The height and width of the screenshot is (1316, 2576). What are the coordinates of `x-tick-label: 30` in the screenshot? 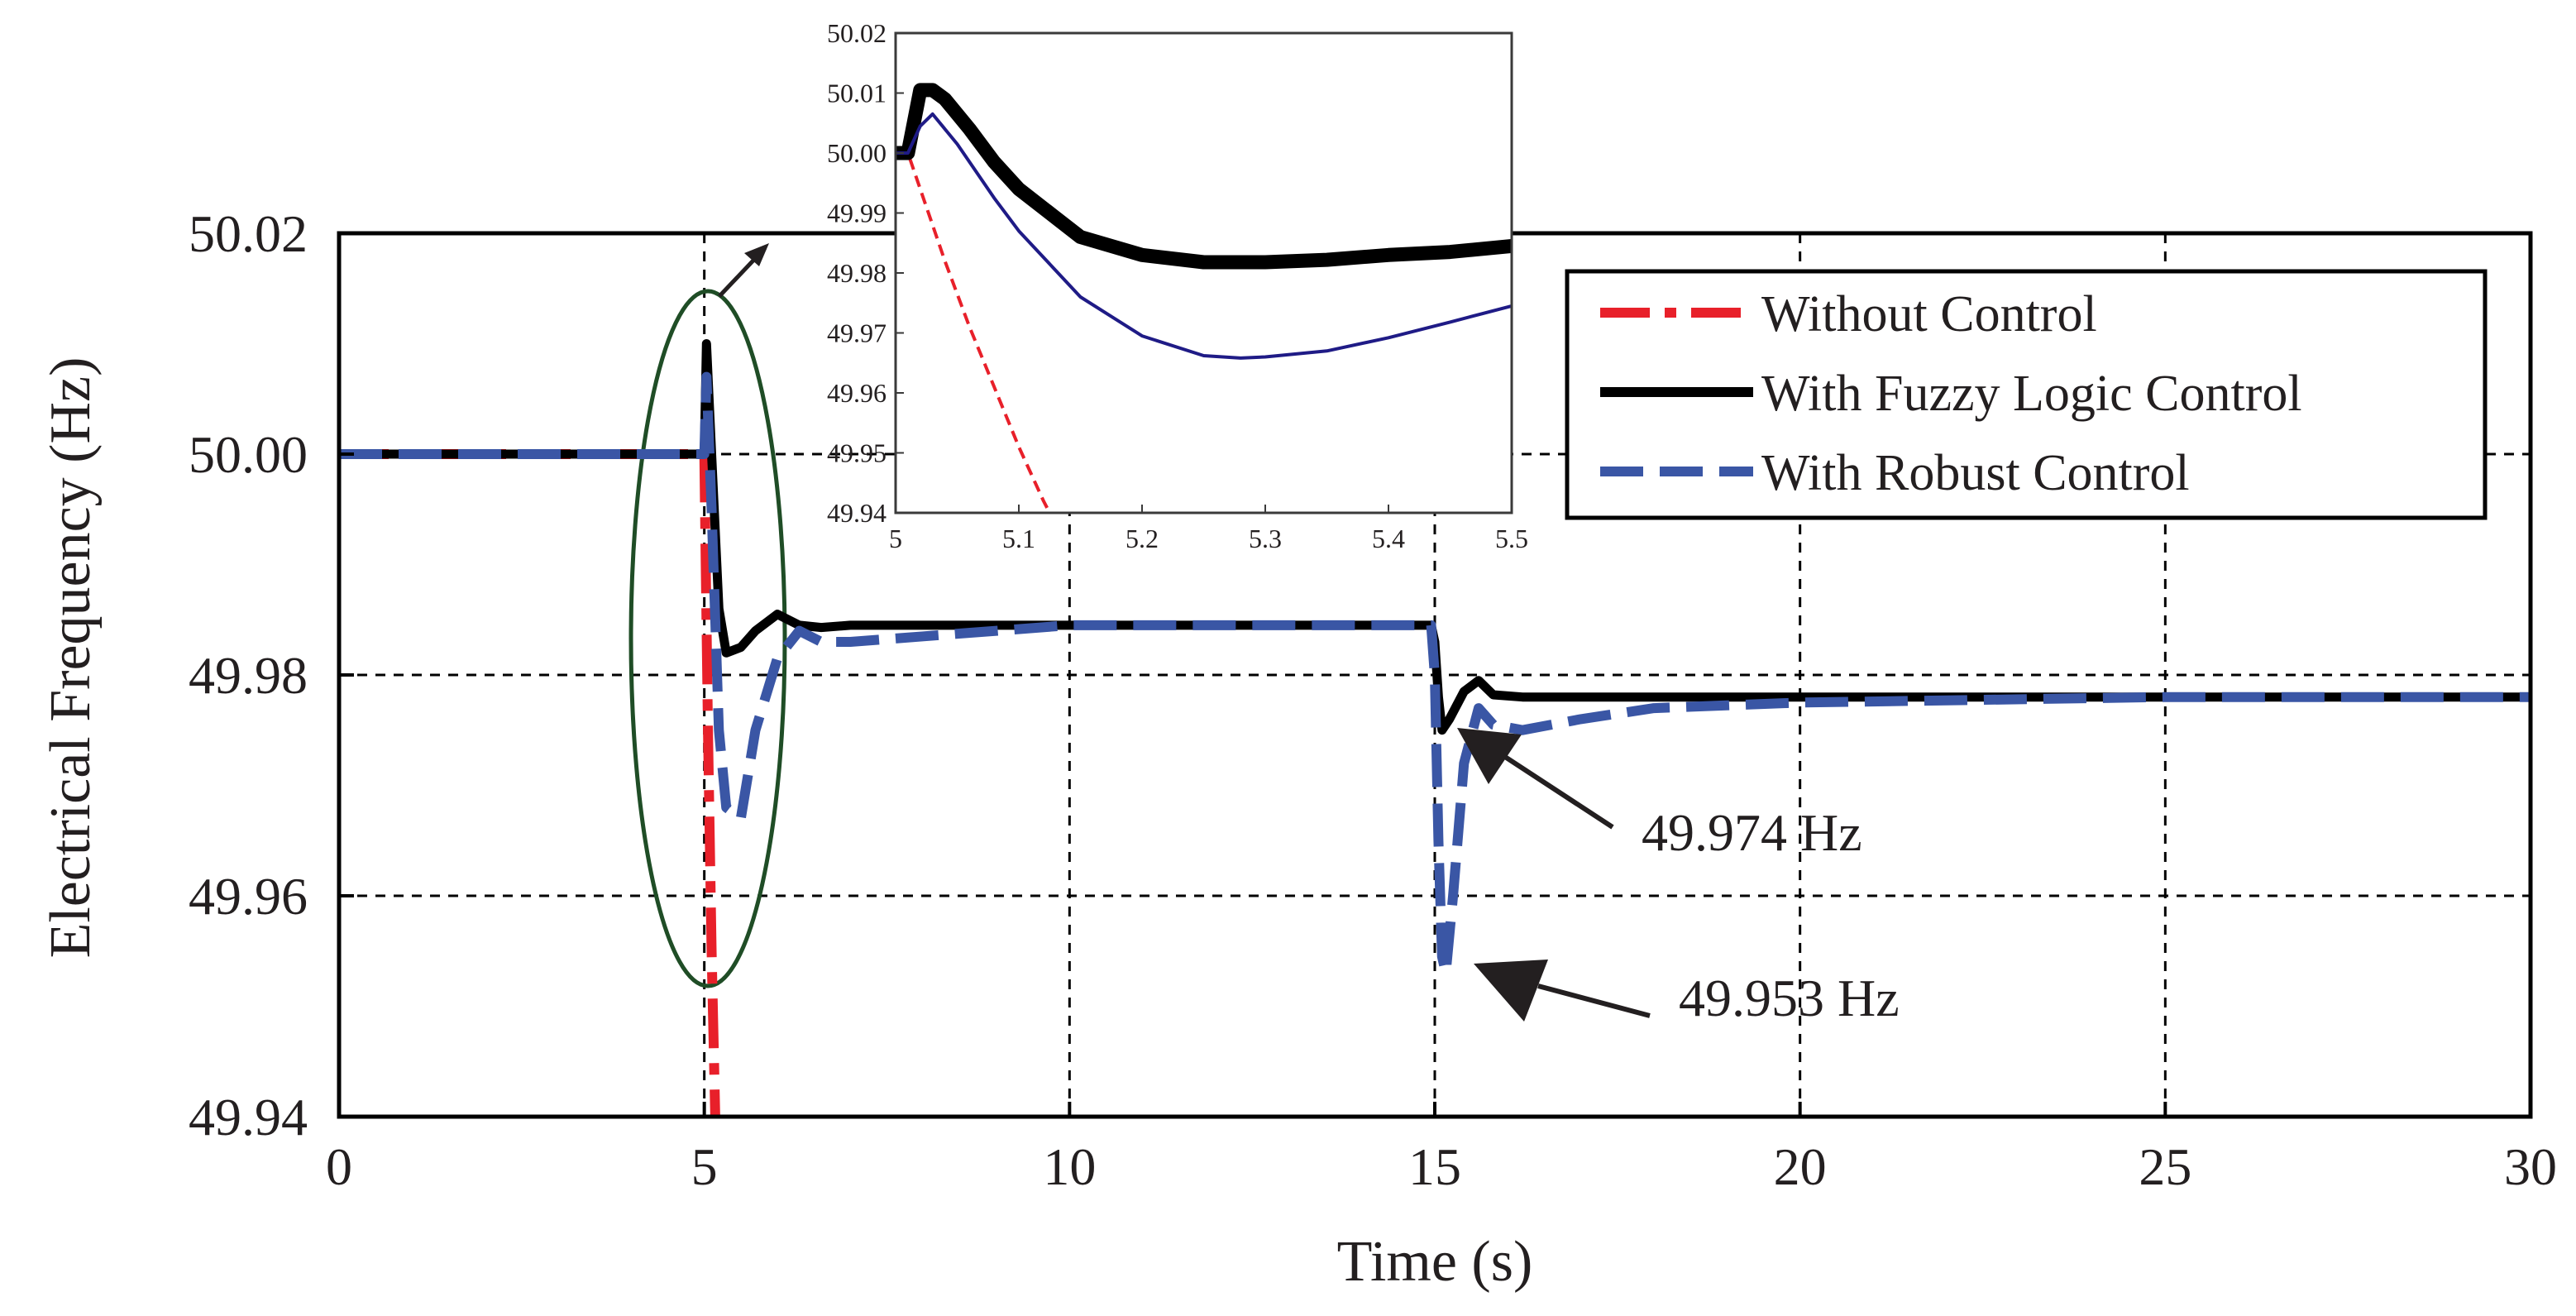 It's located at (2530, 1166).